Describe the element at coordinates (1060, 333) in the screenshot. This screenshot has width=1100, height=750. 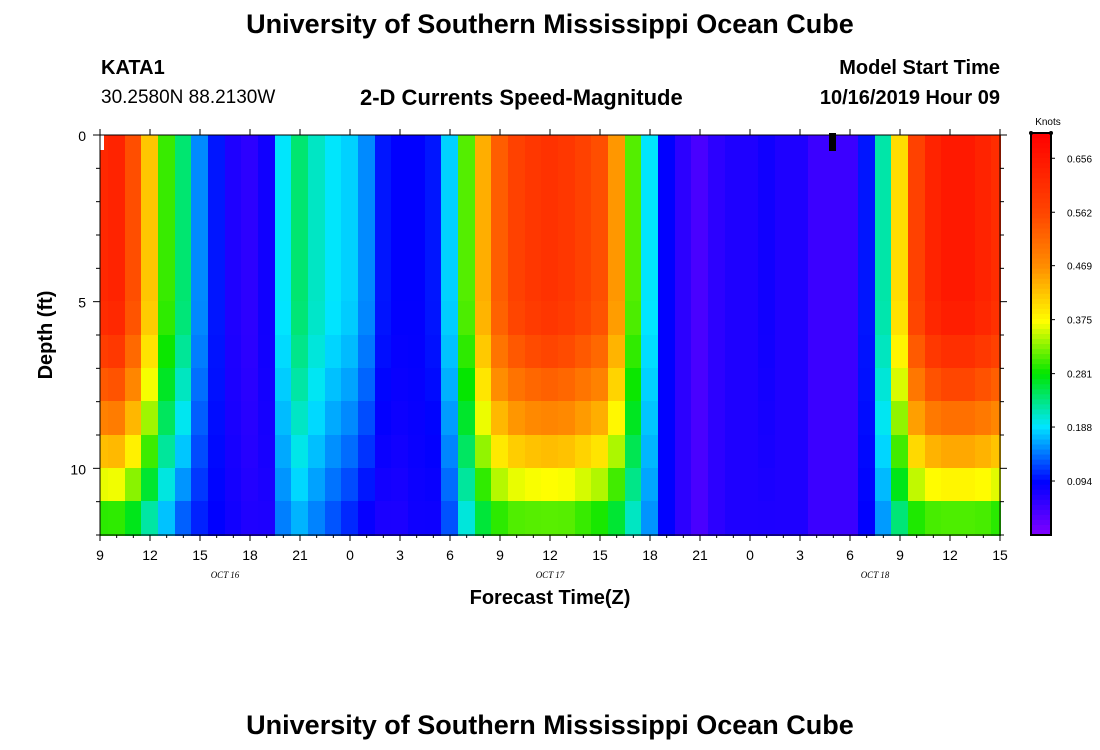
I see `colorbar: 0.656 0.562 0.469 0.375 0.281 0.188 0.094` at that location.